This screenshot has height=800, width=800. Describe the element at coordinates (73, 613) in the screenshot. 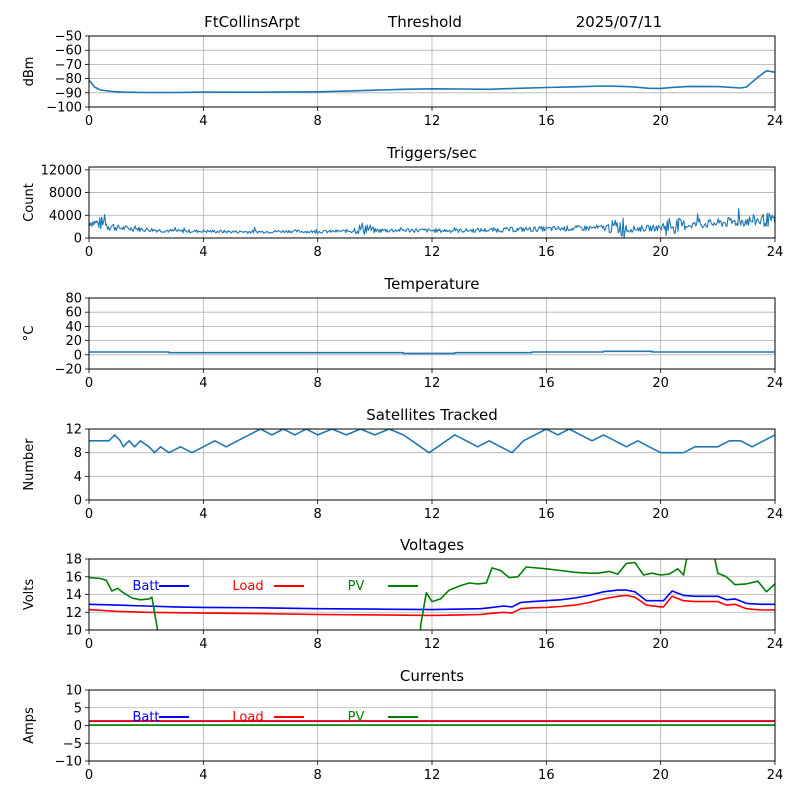

I see `ytick-label: 12` at that location.